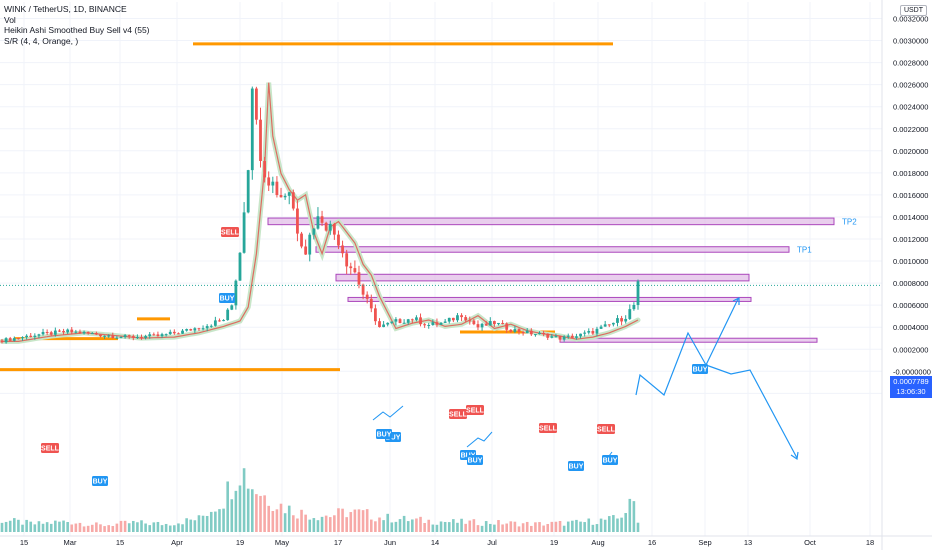  What do you see at coordinates (65, 9) in the screenshot?
I see `symbol-title: WINK / TetherUS, 1D, BINANCE` at bounding box center [65, 9].